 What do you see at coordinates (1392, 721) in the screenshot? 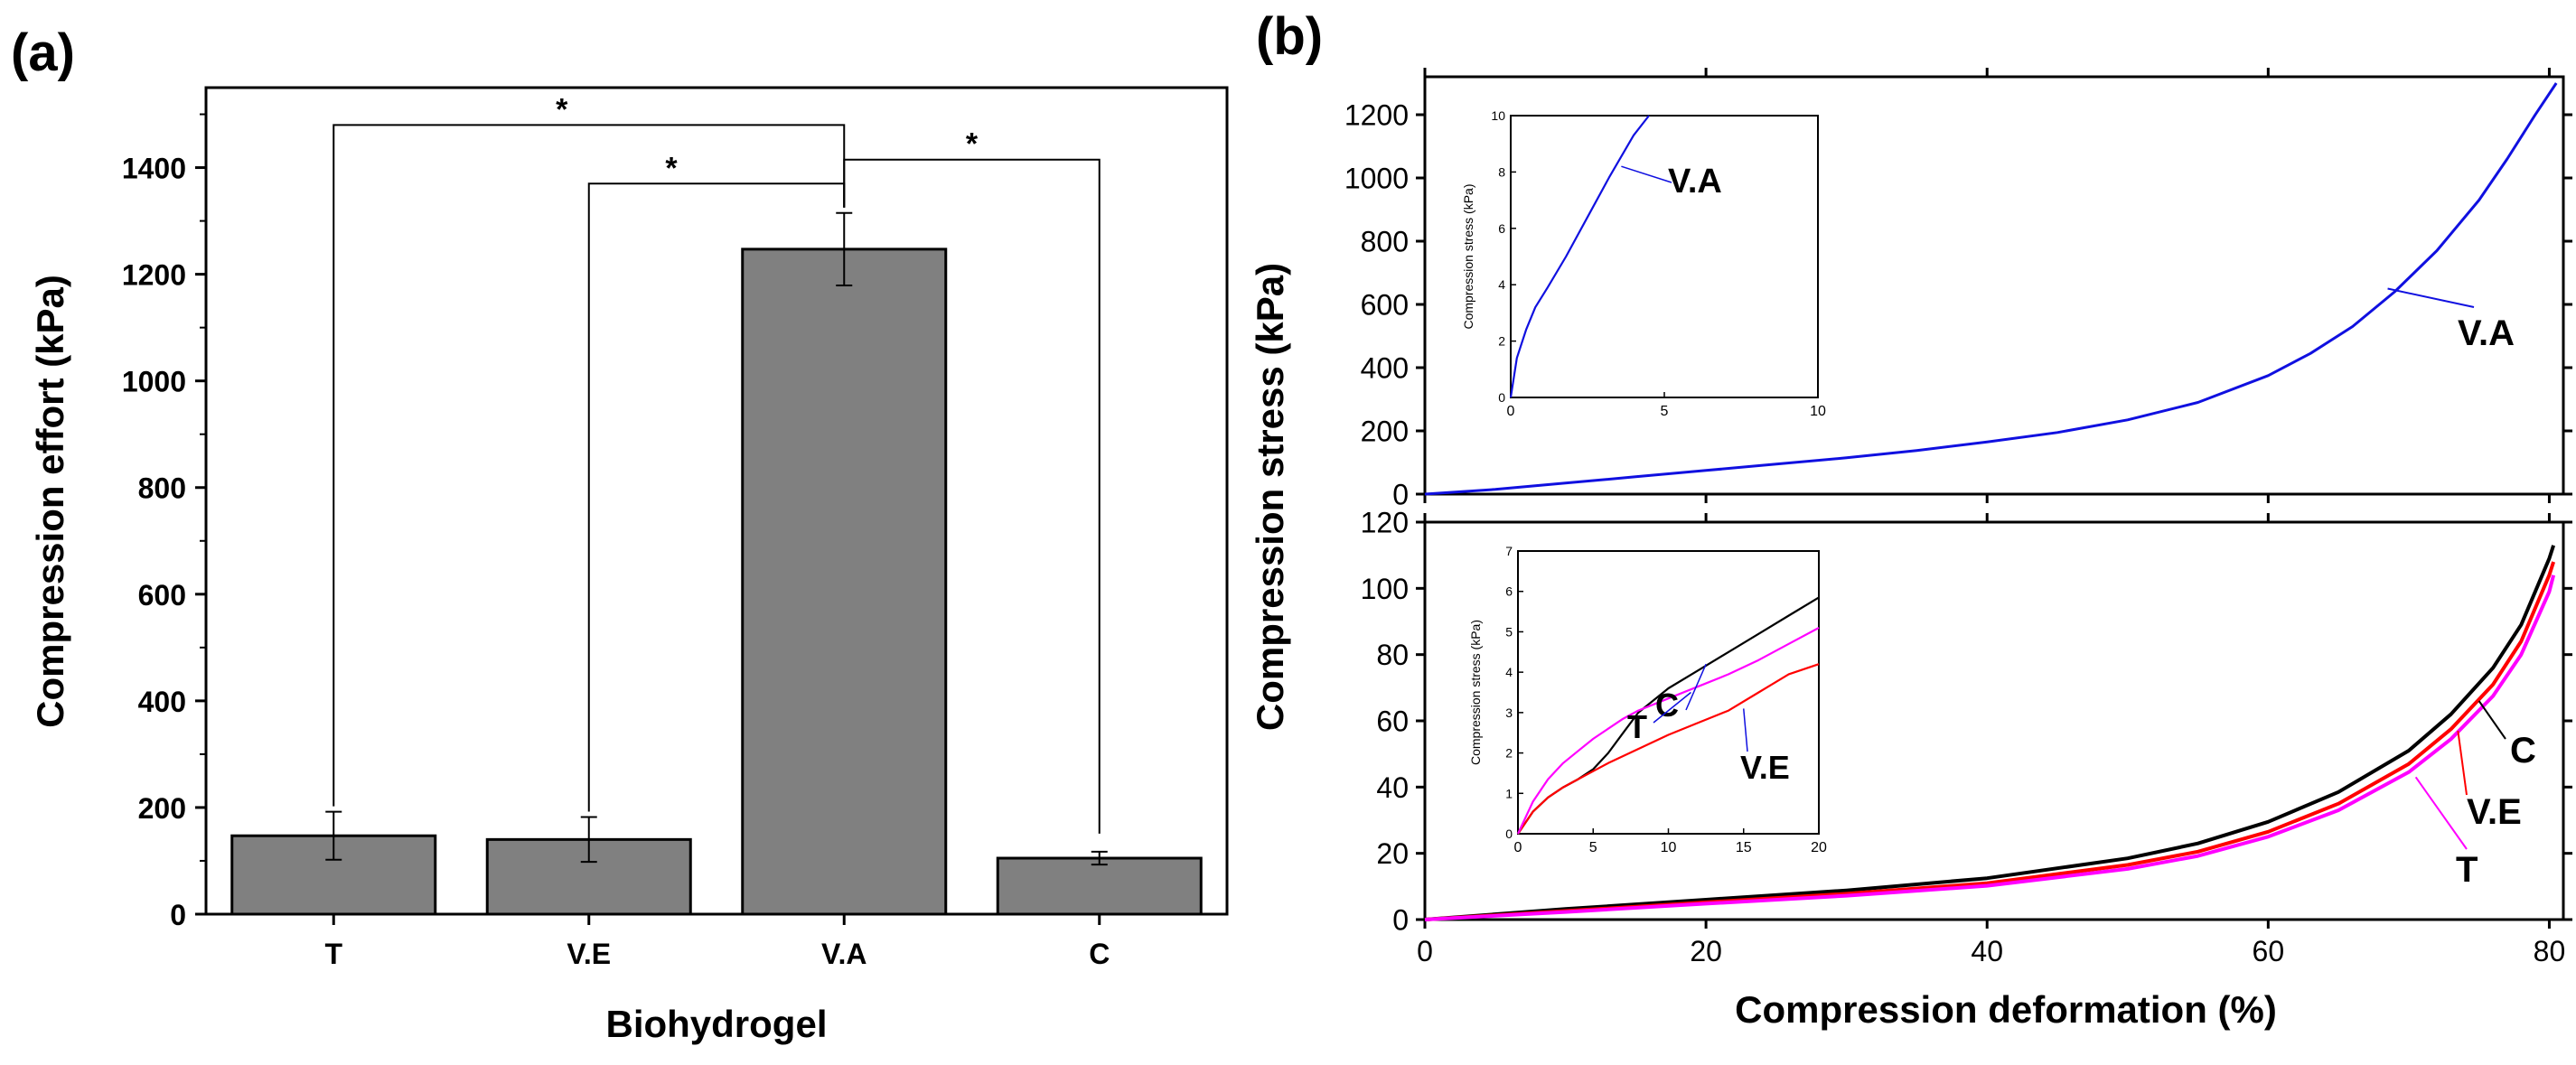
I see `y-tick-label: 60` at bounding box center [1392, 721].